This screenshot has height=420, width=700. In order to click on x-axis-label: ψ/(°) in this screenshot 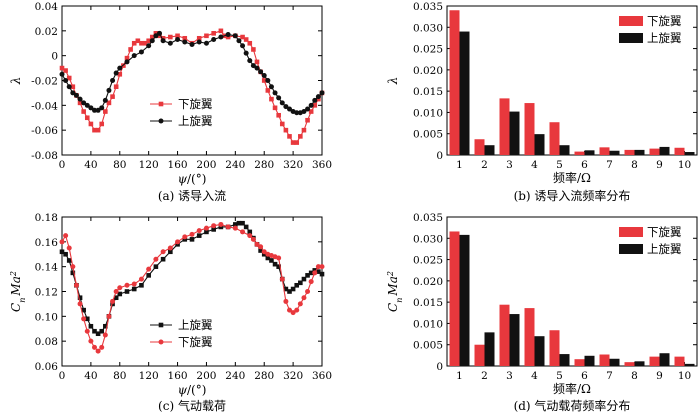, I will do `click(192, 179)`.